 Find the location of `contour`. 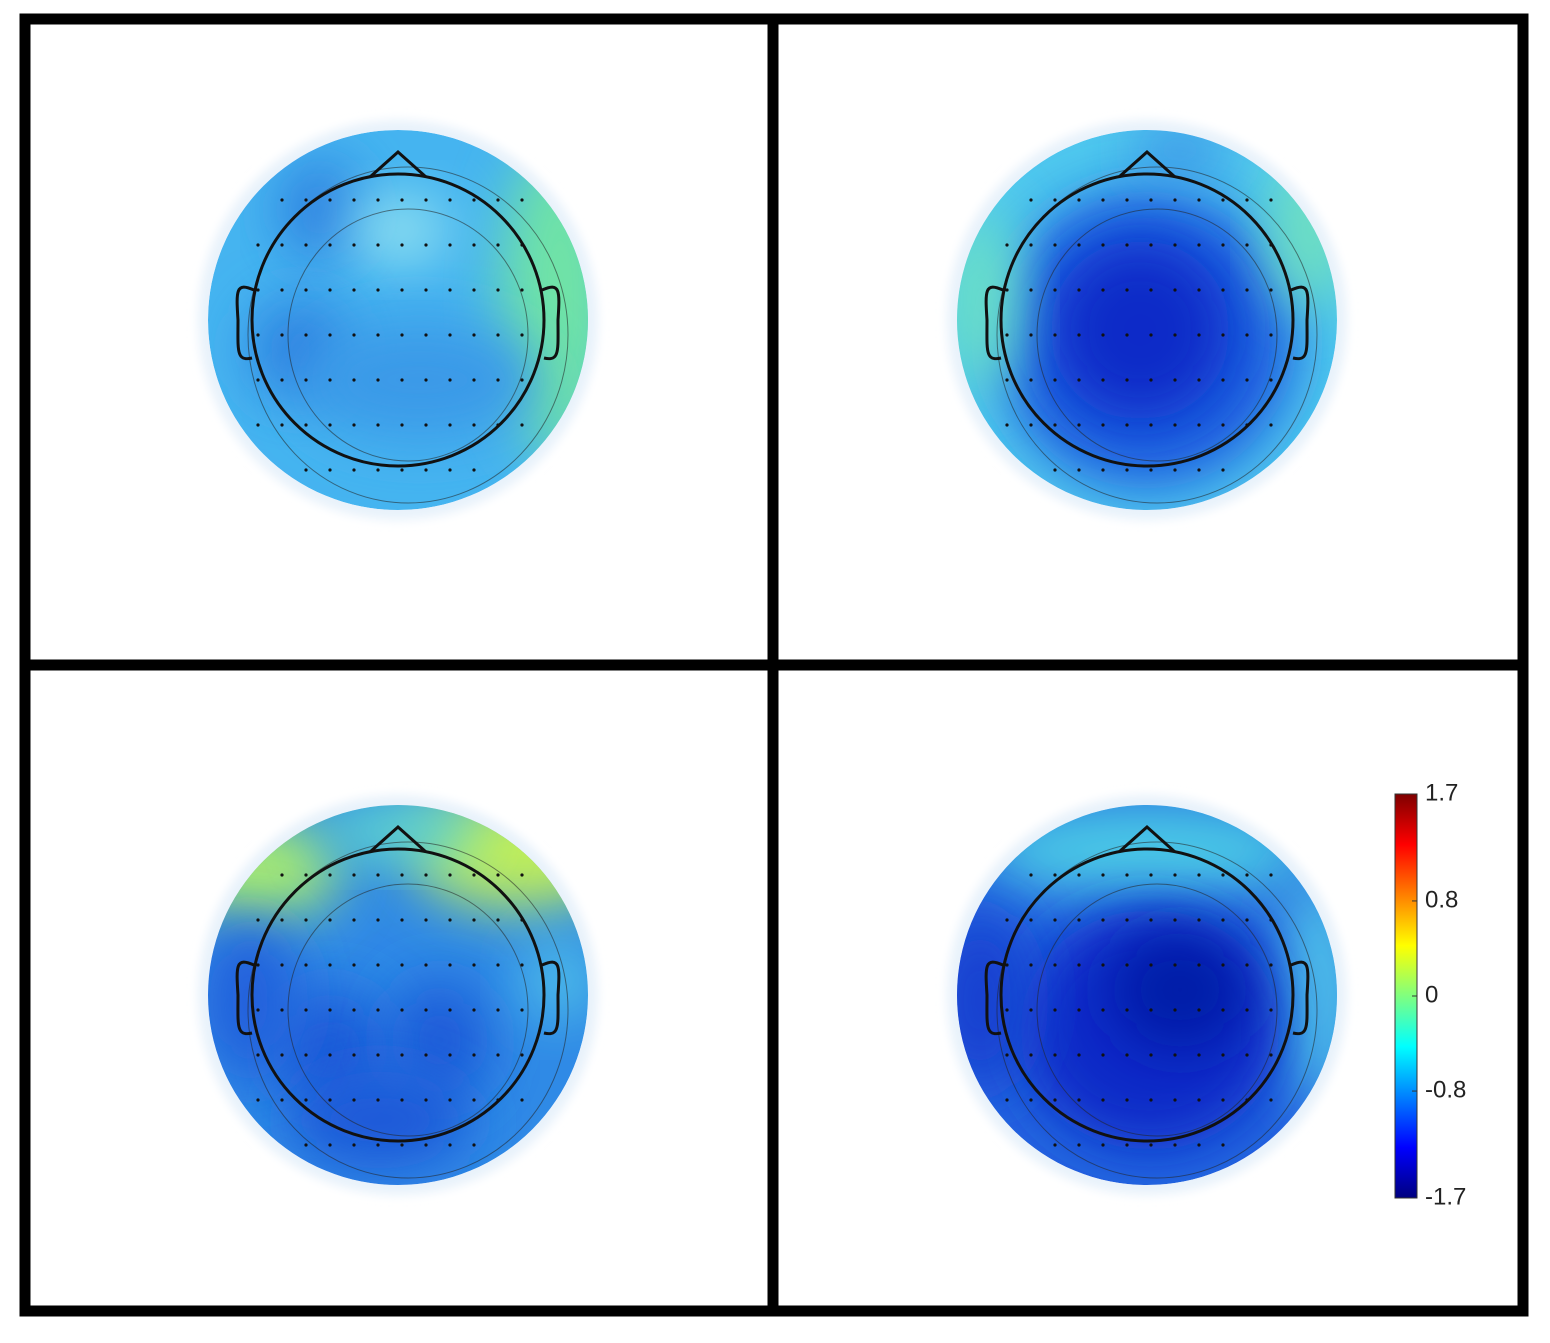

contour is located at coordinates (1157, 1010).